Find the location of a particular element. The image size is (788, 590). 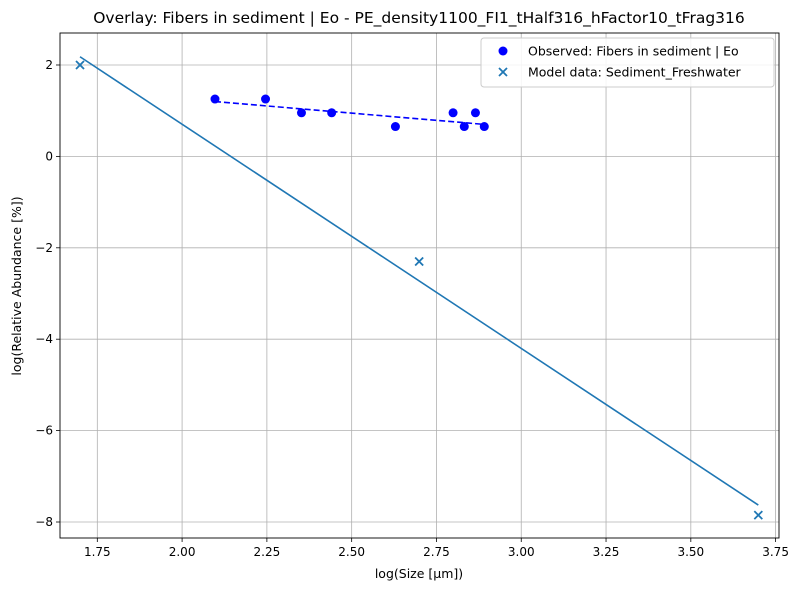

x-tick-label: 3.75 is located at coordinates (775, 552).